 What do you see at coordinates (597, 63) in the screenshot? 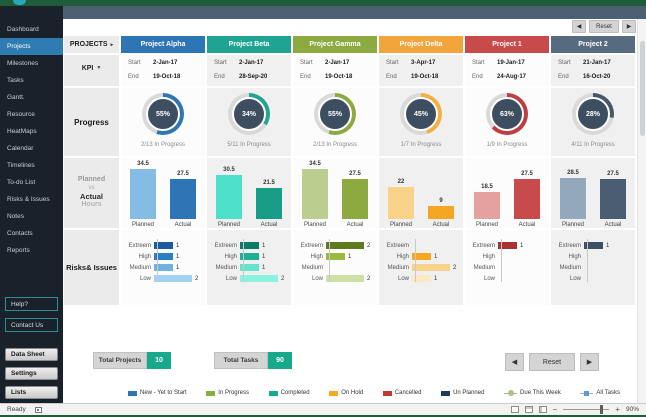
I see `start-date-value: 21-Jan-17` at bounding box center [597, 63].